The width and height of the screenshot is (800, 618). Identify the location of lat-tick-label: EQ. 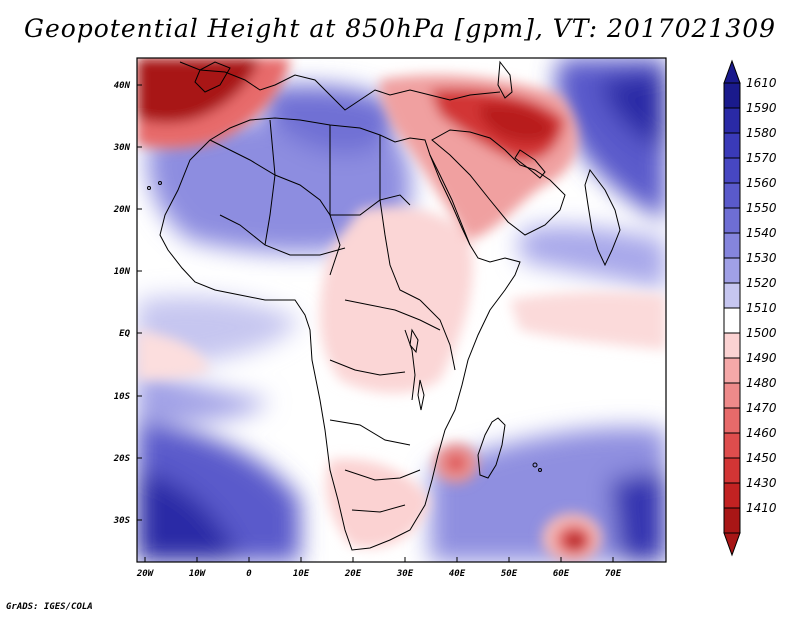
(124, 334).